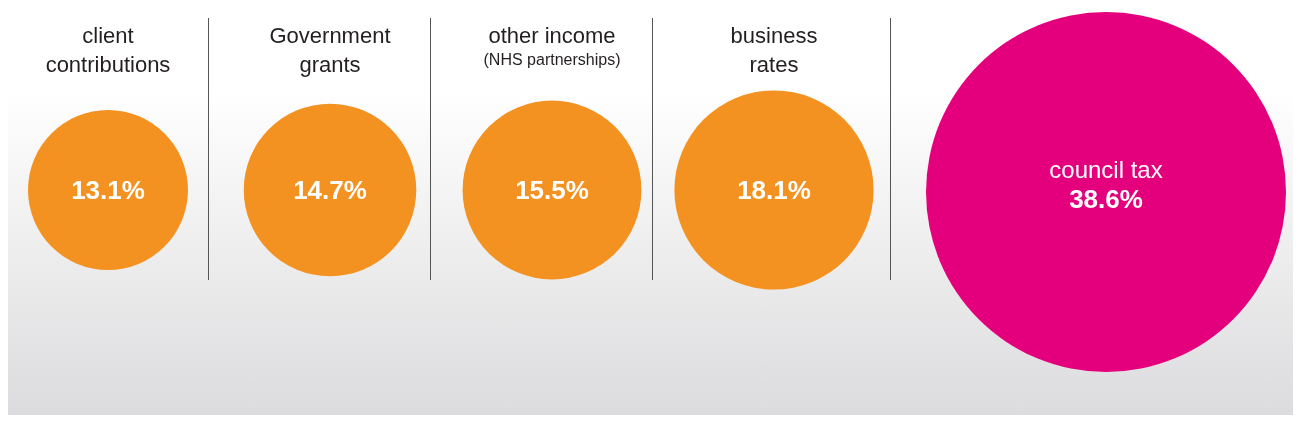  I want to click on category-label: Government grants, so click(330, 50).